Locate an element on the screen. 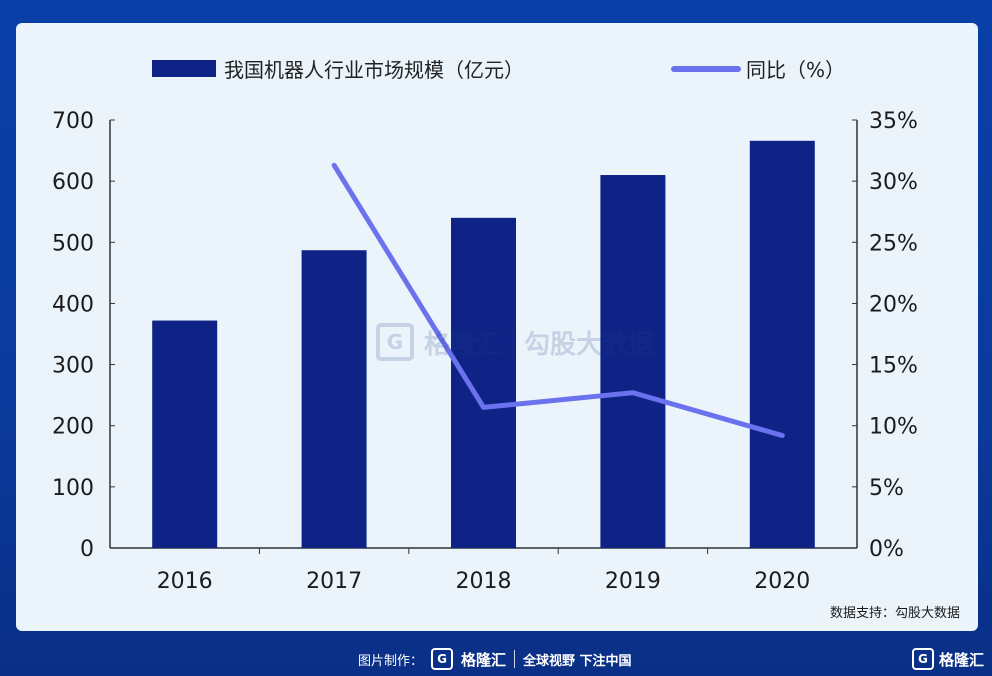 The height and width of the screenshot is (676, 992). footer-credit: 图片制作： G 格隆汇 全球视野 下注中国 is located at coordinates (495, 659).